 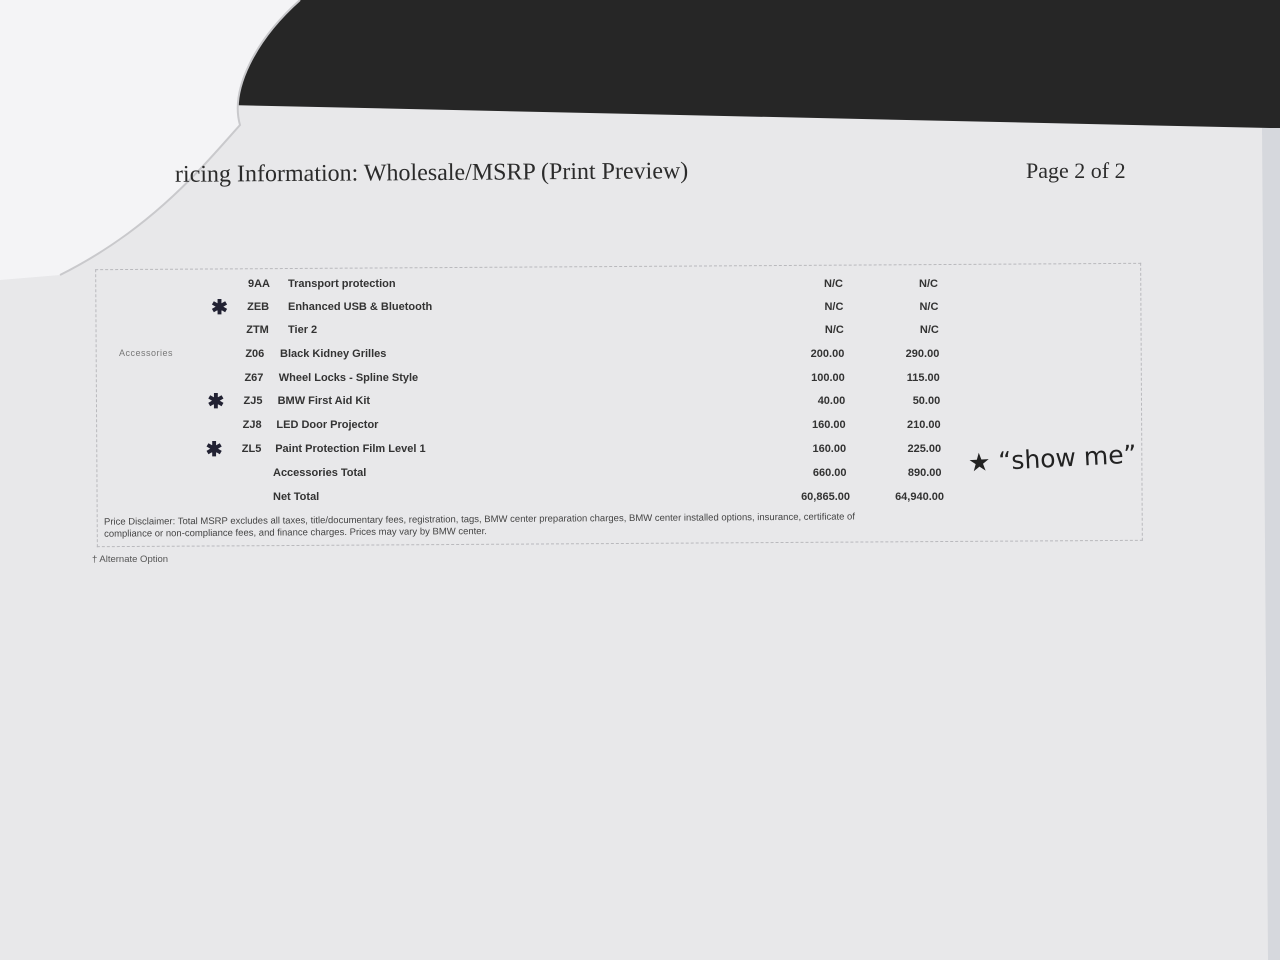 I want to click on option-description: Net Total, so click(x=296, y=497).